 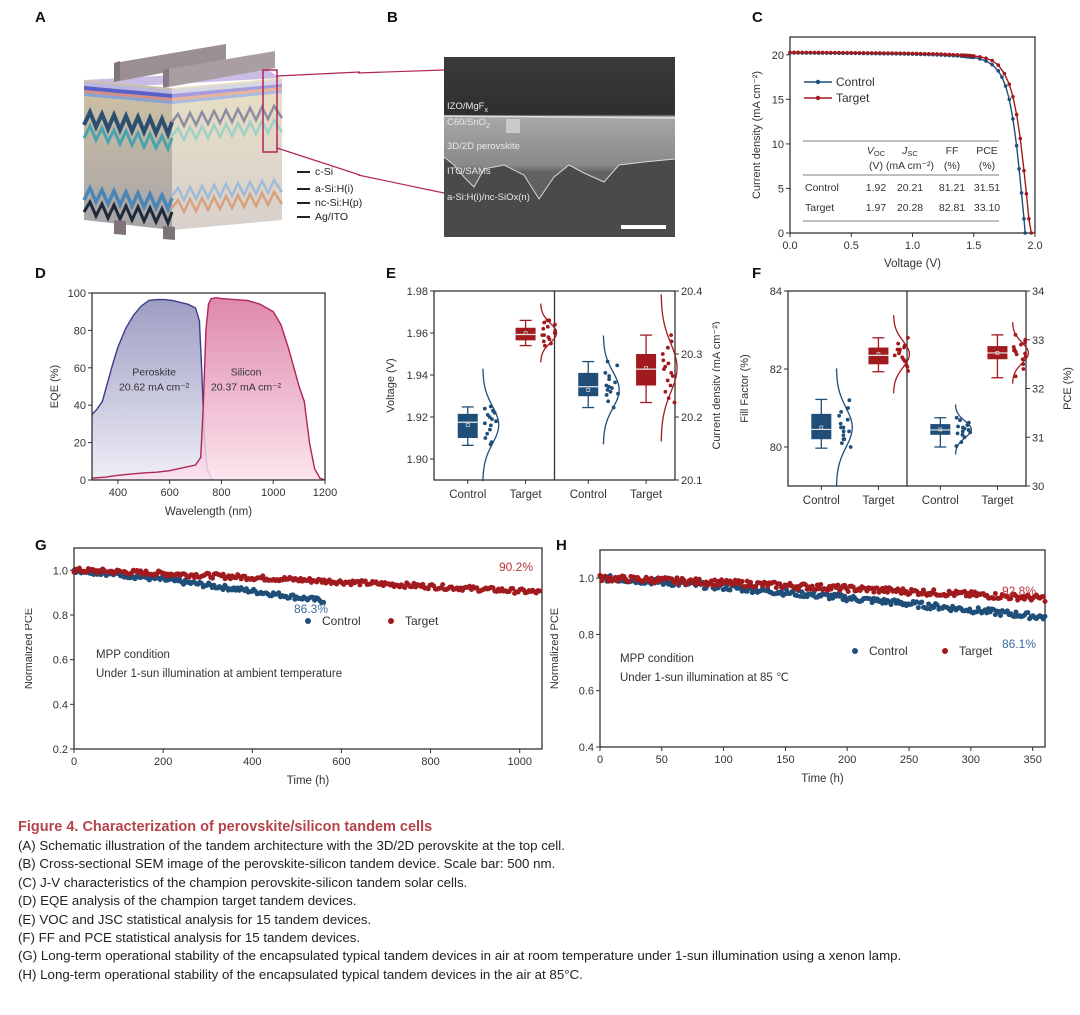 I want to click on table-cell: 31.51, so click(x=987, y=188).